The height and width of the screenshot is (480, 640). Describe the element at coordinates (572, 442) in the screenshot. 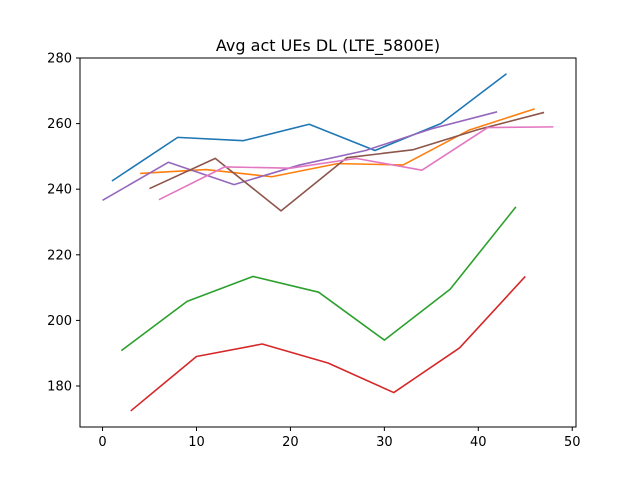

I see `x-tick-label: 50` at that location.